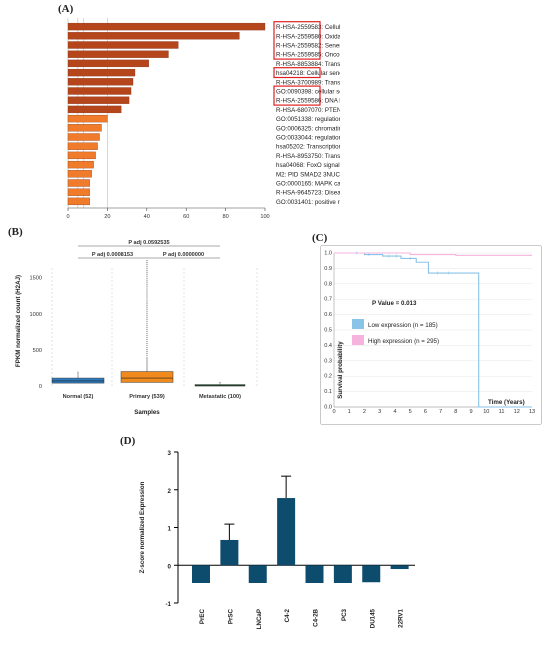 This screenshot has height=645, width=550. Describe the element at coordinates (147, 216) in the screenshot. I see `x-tick-label: 40` at that location.